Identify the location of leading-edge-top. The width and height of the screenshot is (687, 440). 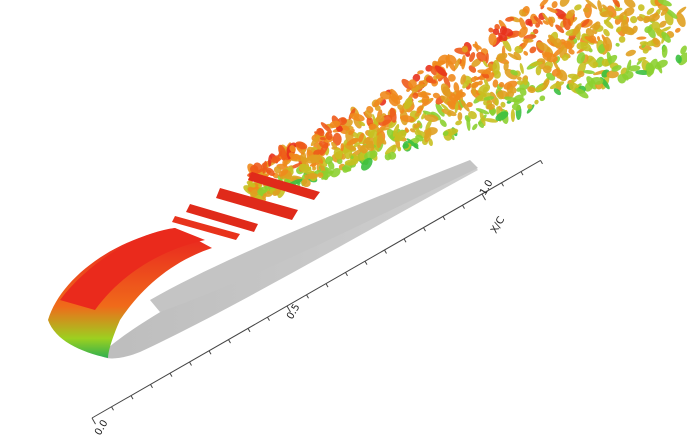
(132, 269).